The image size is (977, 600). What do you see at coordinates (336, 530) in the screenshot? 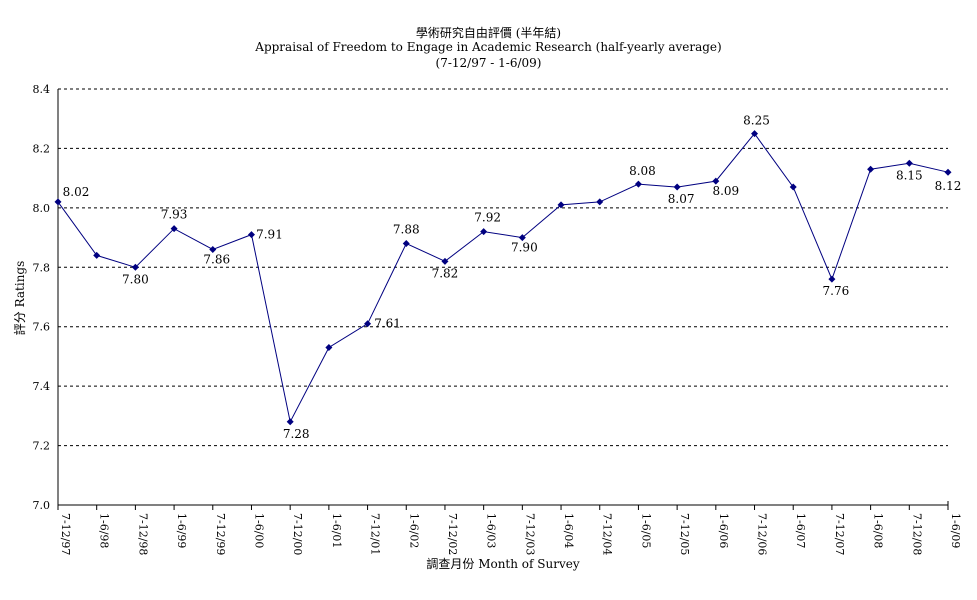
I see `x-tick-label: 1-6/01` at bounding box center [336, 530].